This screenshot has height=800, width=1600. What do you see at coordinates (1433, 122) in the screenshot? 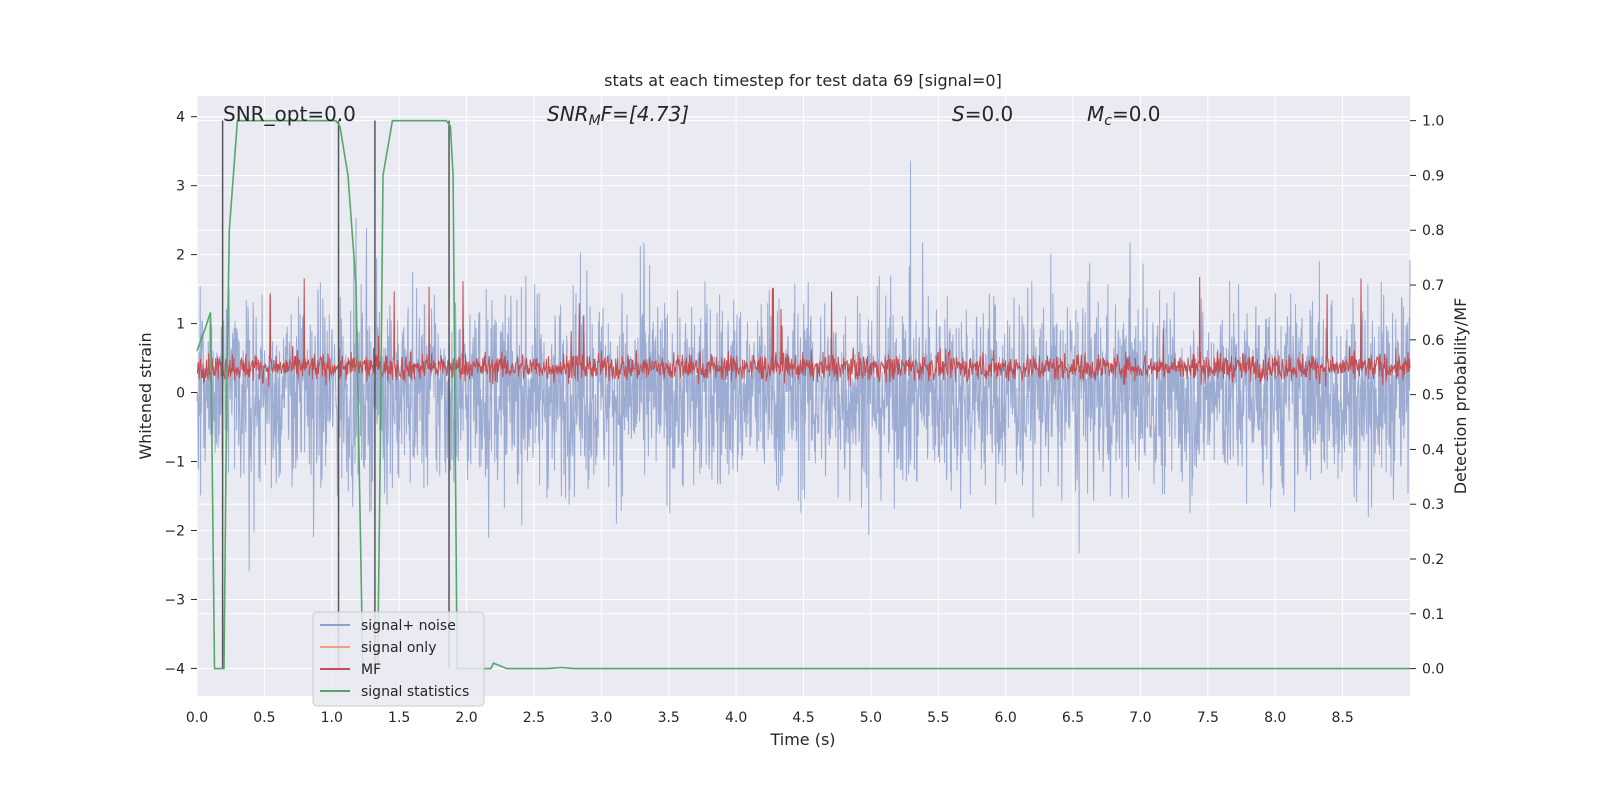
I see `y-right-tick-label-0: 1.0` at bounding box center [1433, 122].